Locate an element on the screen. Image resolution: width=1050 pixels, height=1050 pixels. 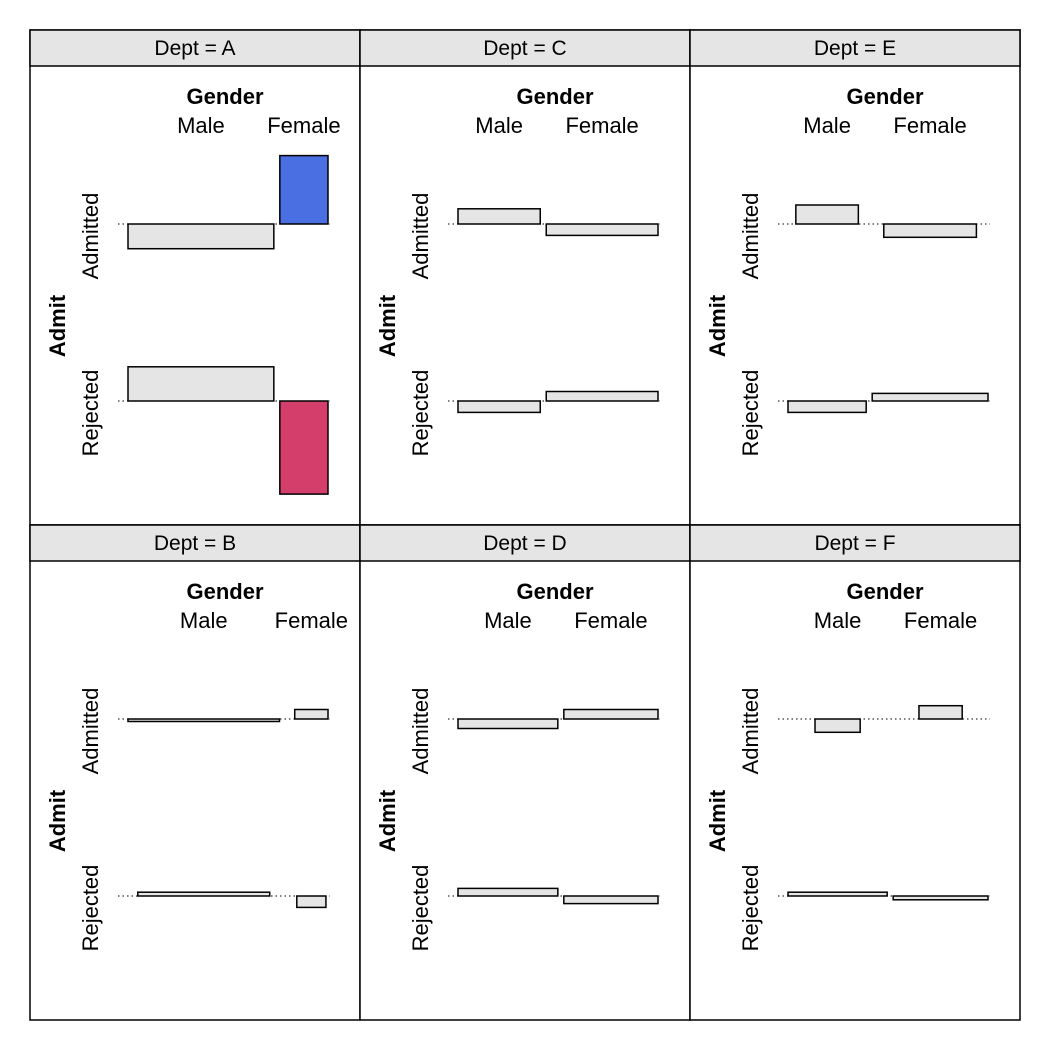
strip-label: Dept = D is located at coordinates (524, 543).